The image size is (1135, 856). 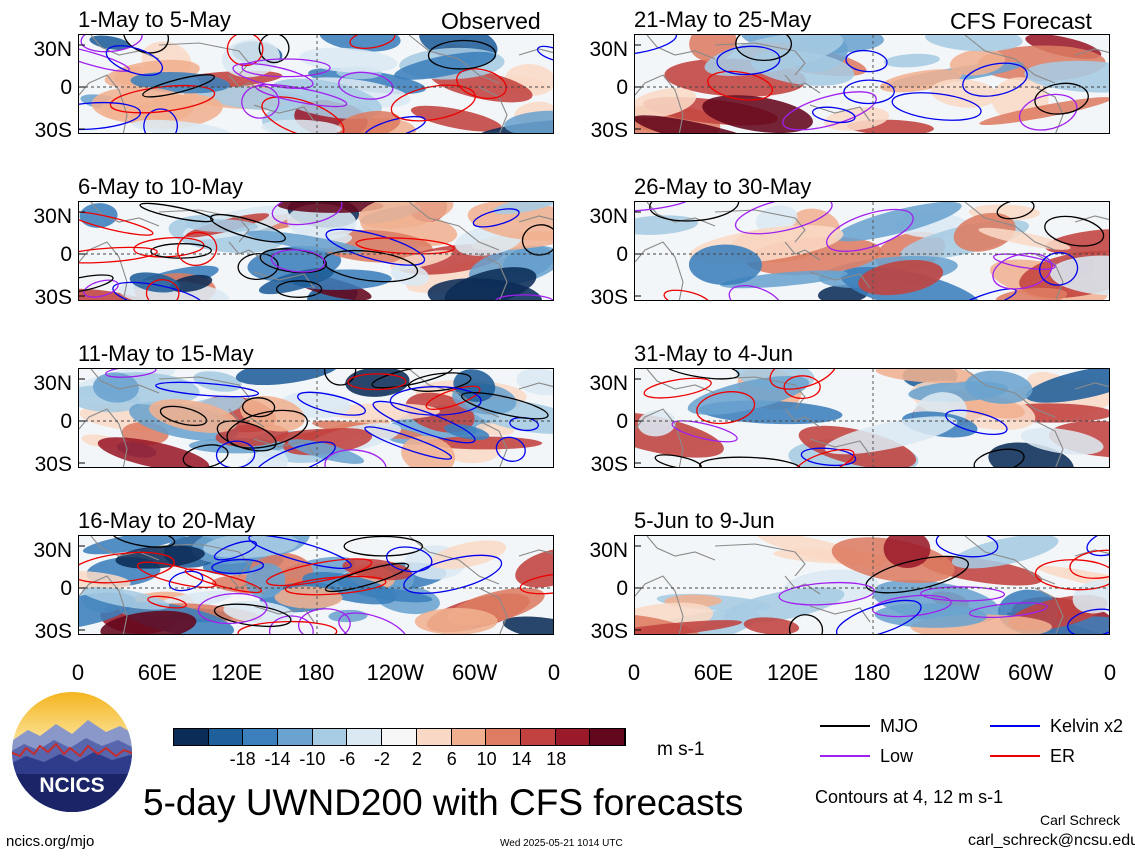 What do you see at coordinates (312, 759) in the screenshot?
I see `colorbar-tick-label: -10` at bounding box center [312, 759].